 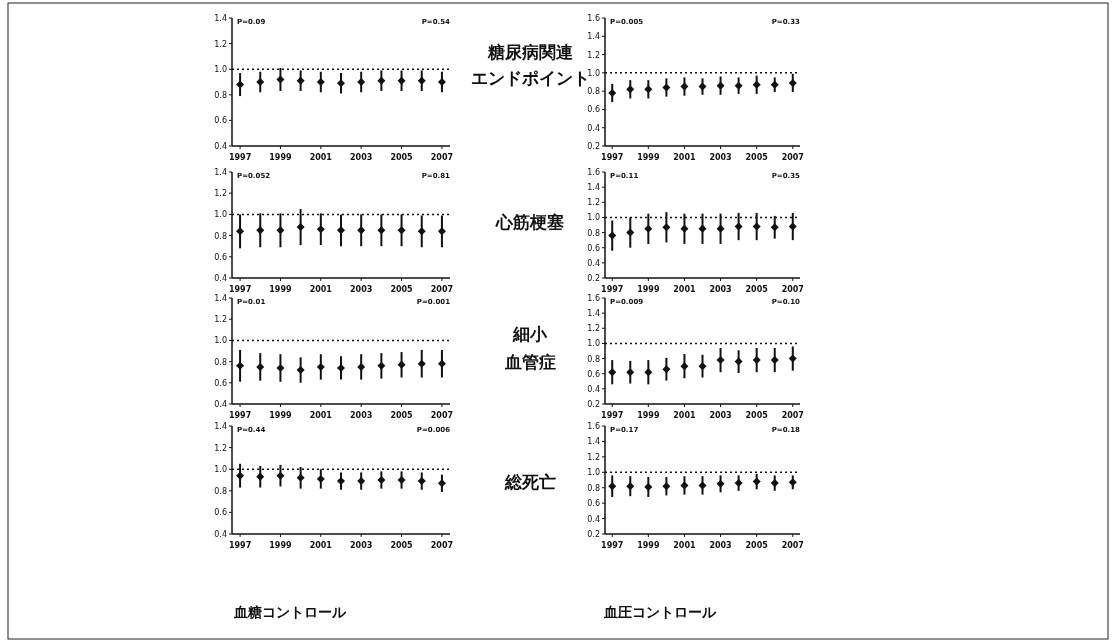 I want to click on y-tick-label: 0.2, so click(x=593, y=404).